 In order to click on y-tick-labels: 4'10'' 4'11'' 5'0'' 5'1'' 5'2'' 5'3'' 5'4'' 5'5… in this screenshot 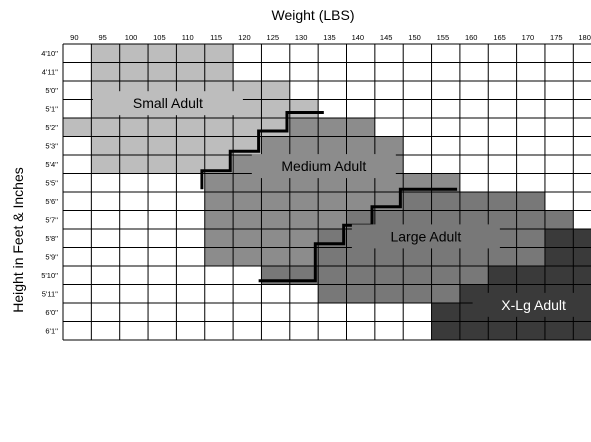, I will do `click(49, 192)`.